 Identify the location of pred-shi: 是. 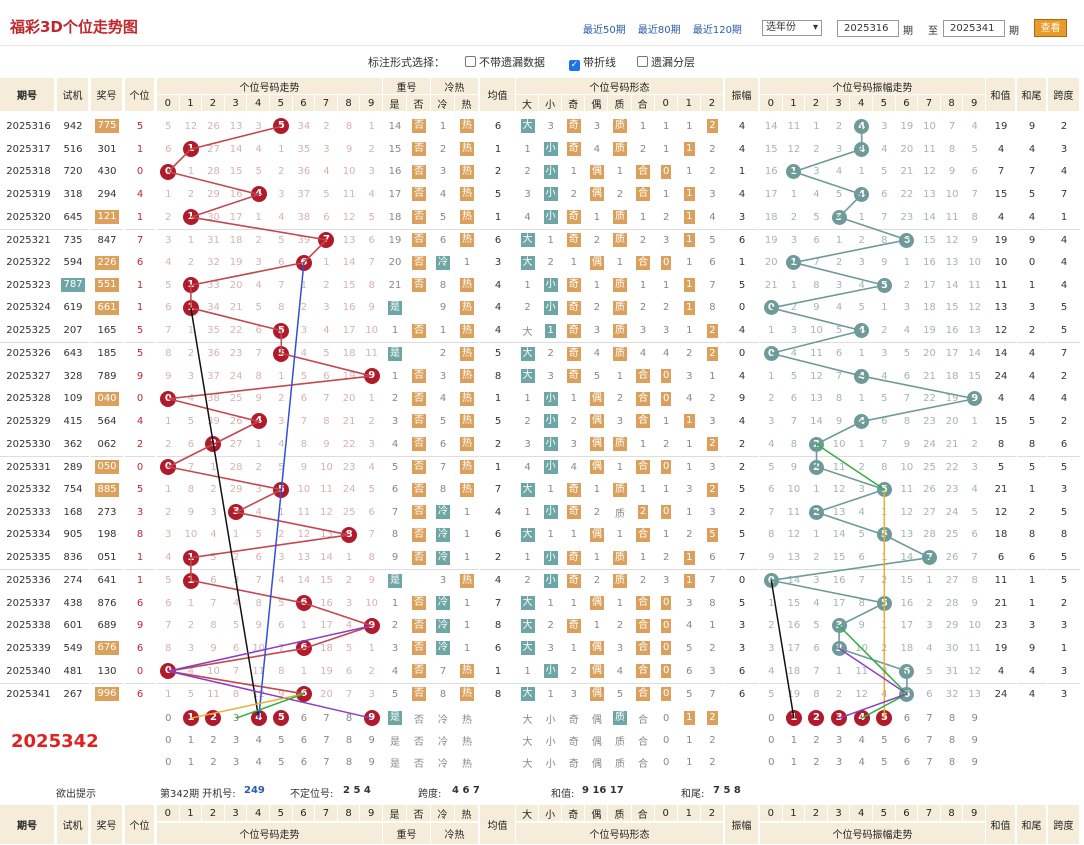
(395, 718).